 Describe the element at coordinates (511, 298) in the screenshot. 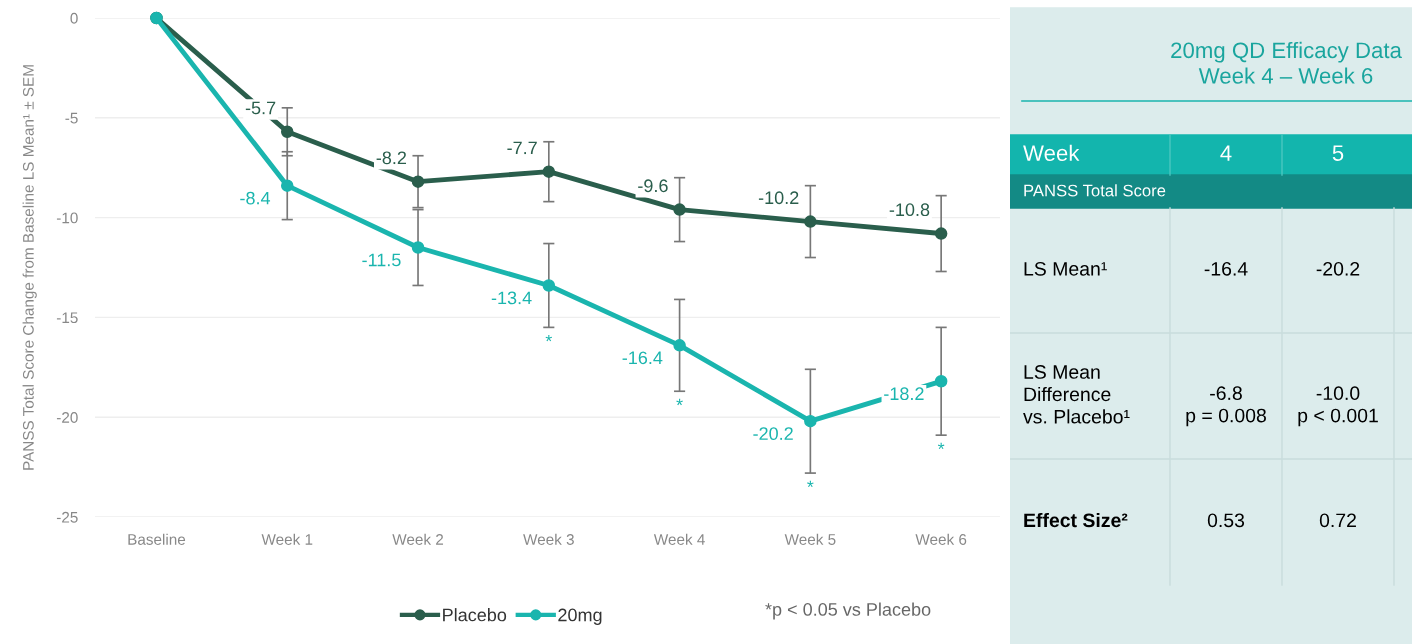

I see `data-label: -13.4` at that location.